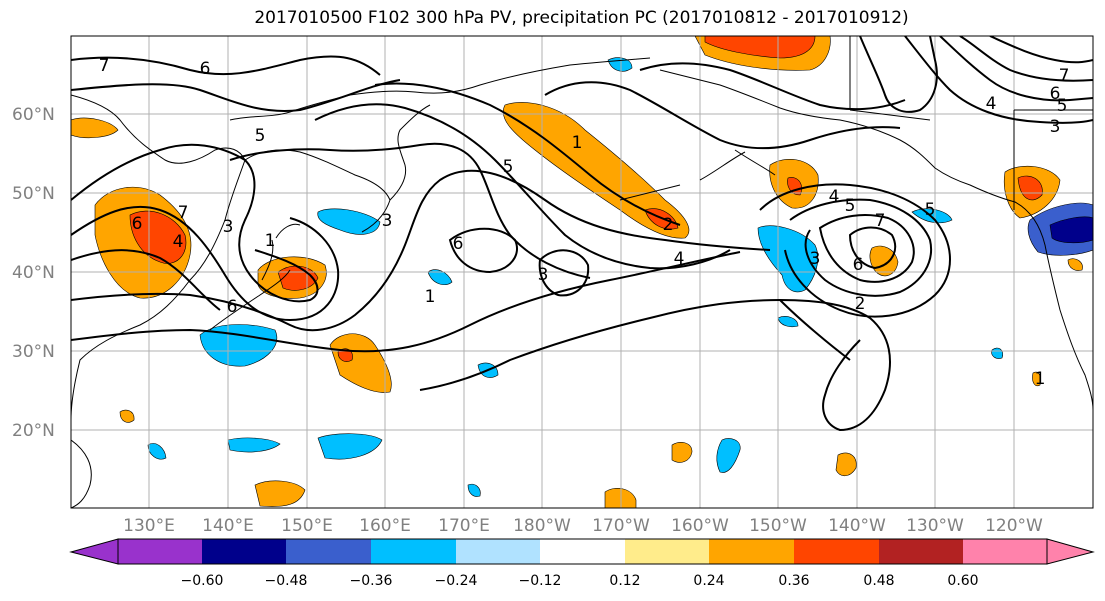 Image resolution: width=1105 pixels, height=601 pixels. What do you see at coordinates (33, 431) in the screenshot?
I see `lat-label: 20°N` at bounding box center [33, 431].